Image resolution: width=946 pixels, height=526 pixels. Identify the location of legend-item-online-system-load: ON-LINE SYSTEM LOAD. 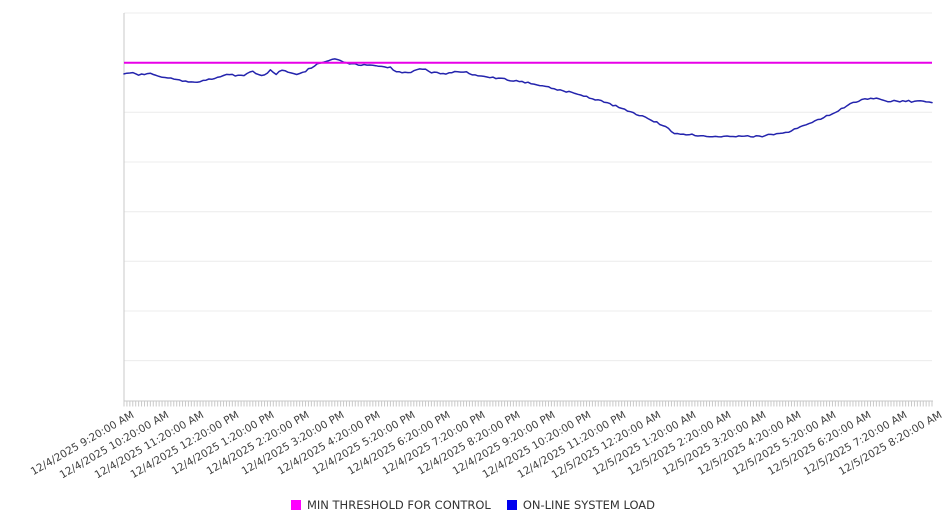
(581, 505).